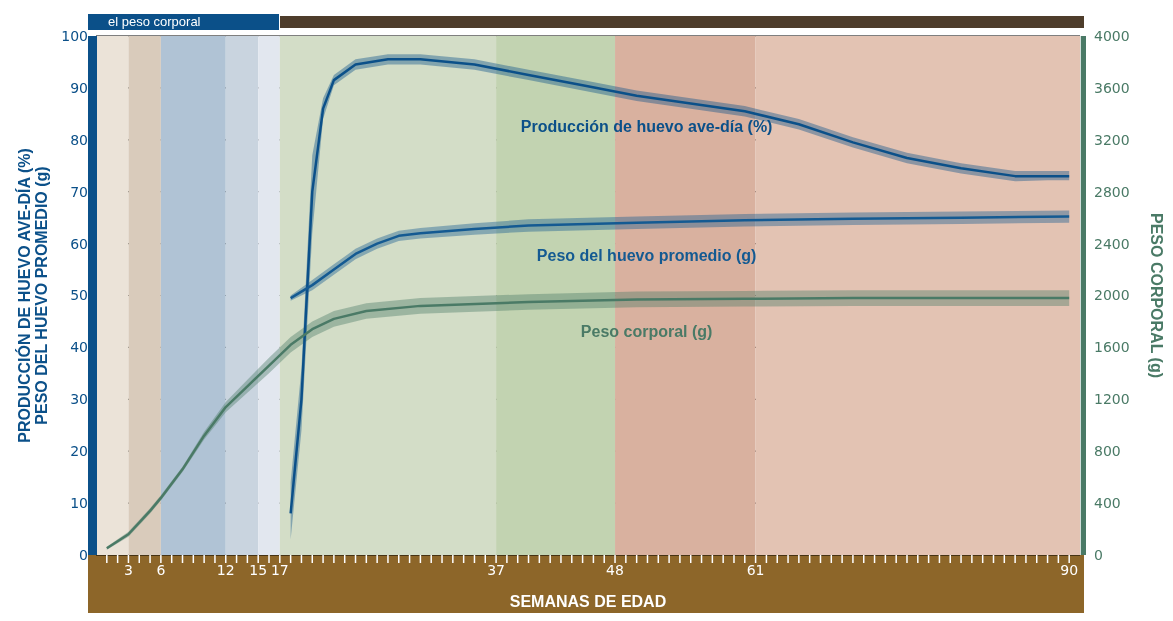 This screenshot has height=621, width=1173. Describe the element at coordinates (79, 295) in the screenshot. I see `y-tick-label: 50` at that location.